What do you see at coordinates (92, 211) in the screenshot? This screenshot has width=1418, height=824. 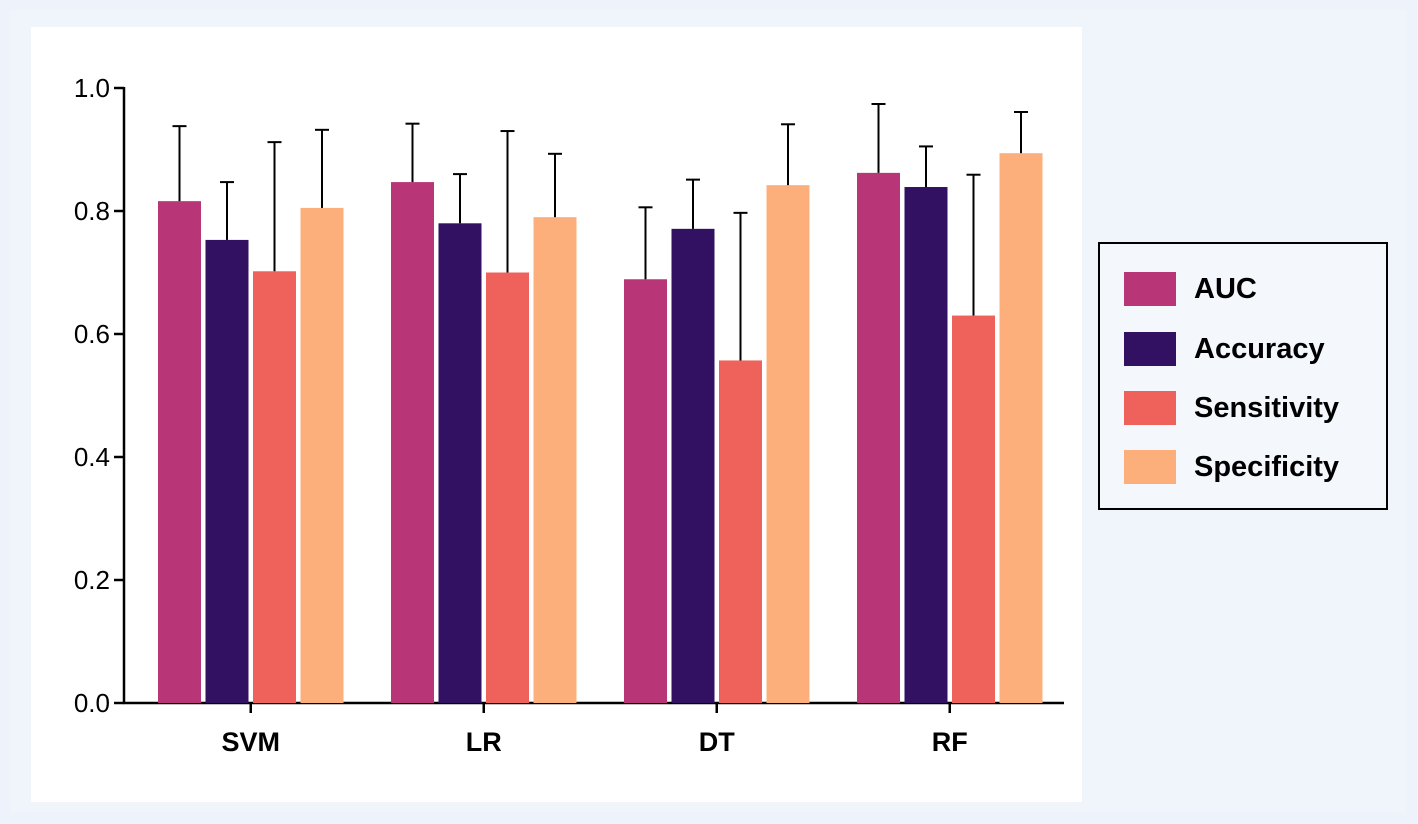 I see `y-tick-label: 0.8` at bounding box center [92, 211].